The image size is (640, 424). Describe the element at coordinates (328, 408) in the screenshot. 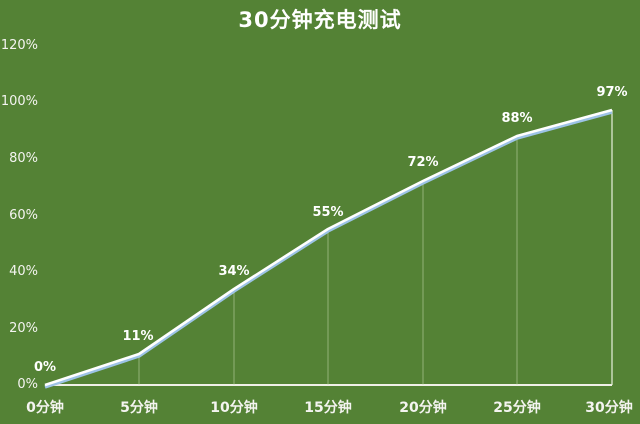

I see `x-tick-15: 15分钟` at that location.